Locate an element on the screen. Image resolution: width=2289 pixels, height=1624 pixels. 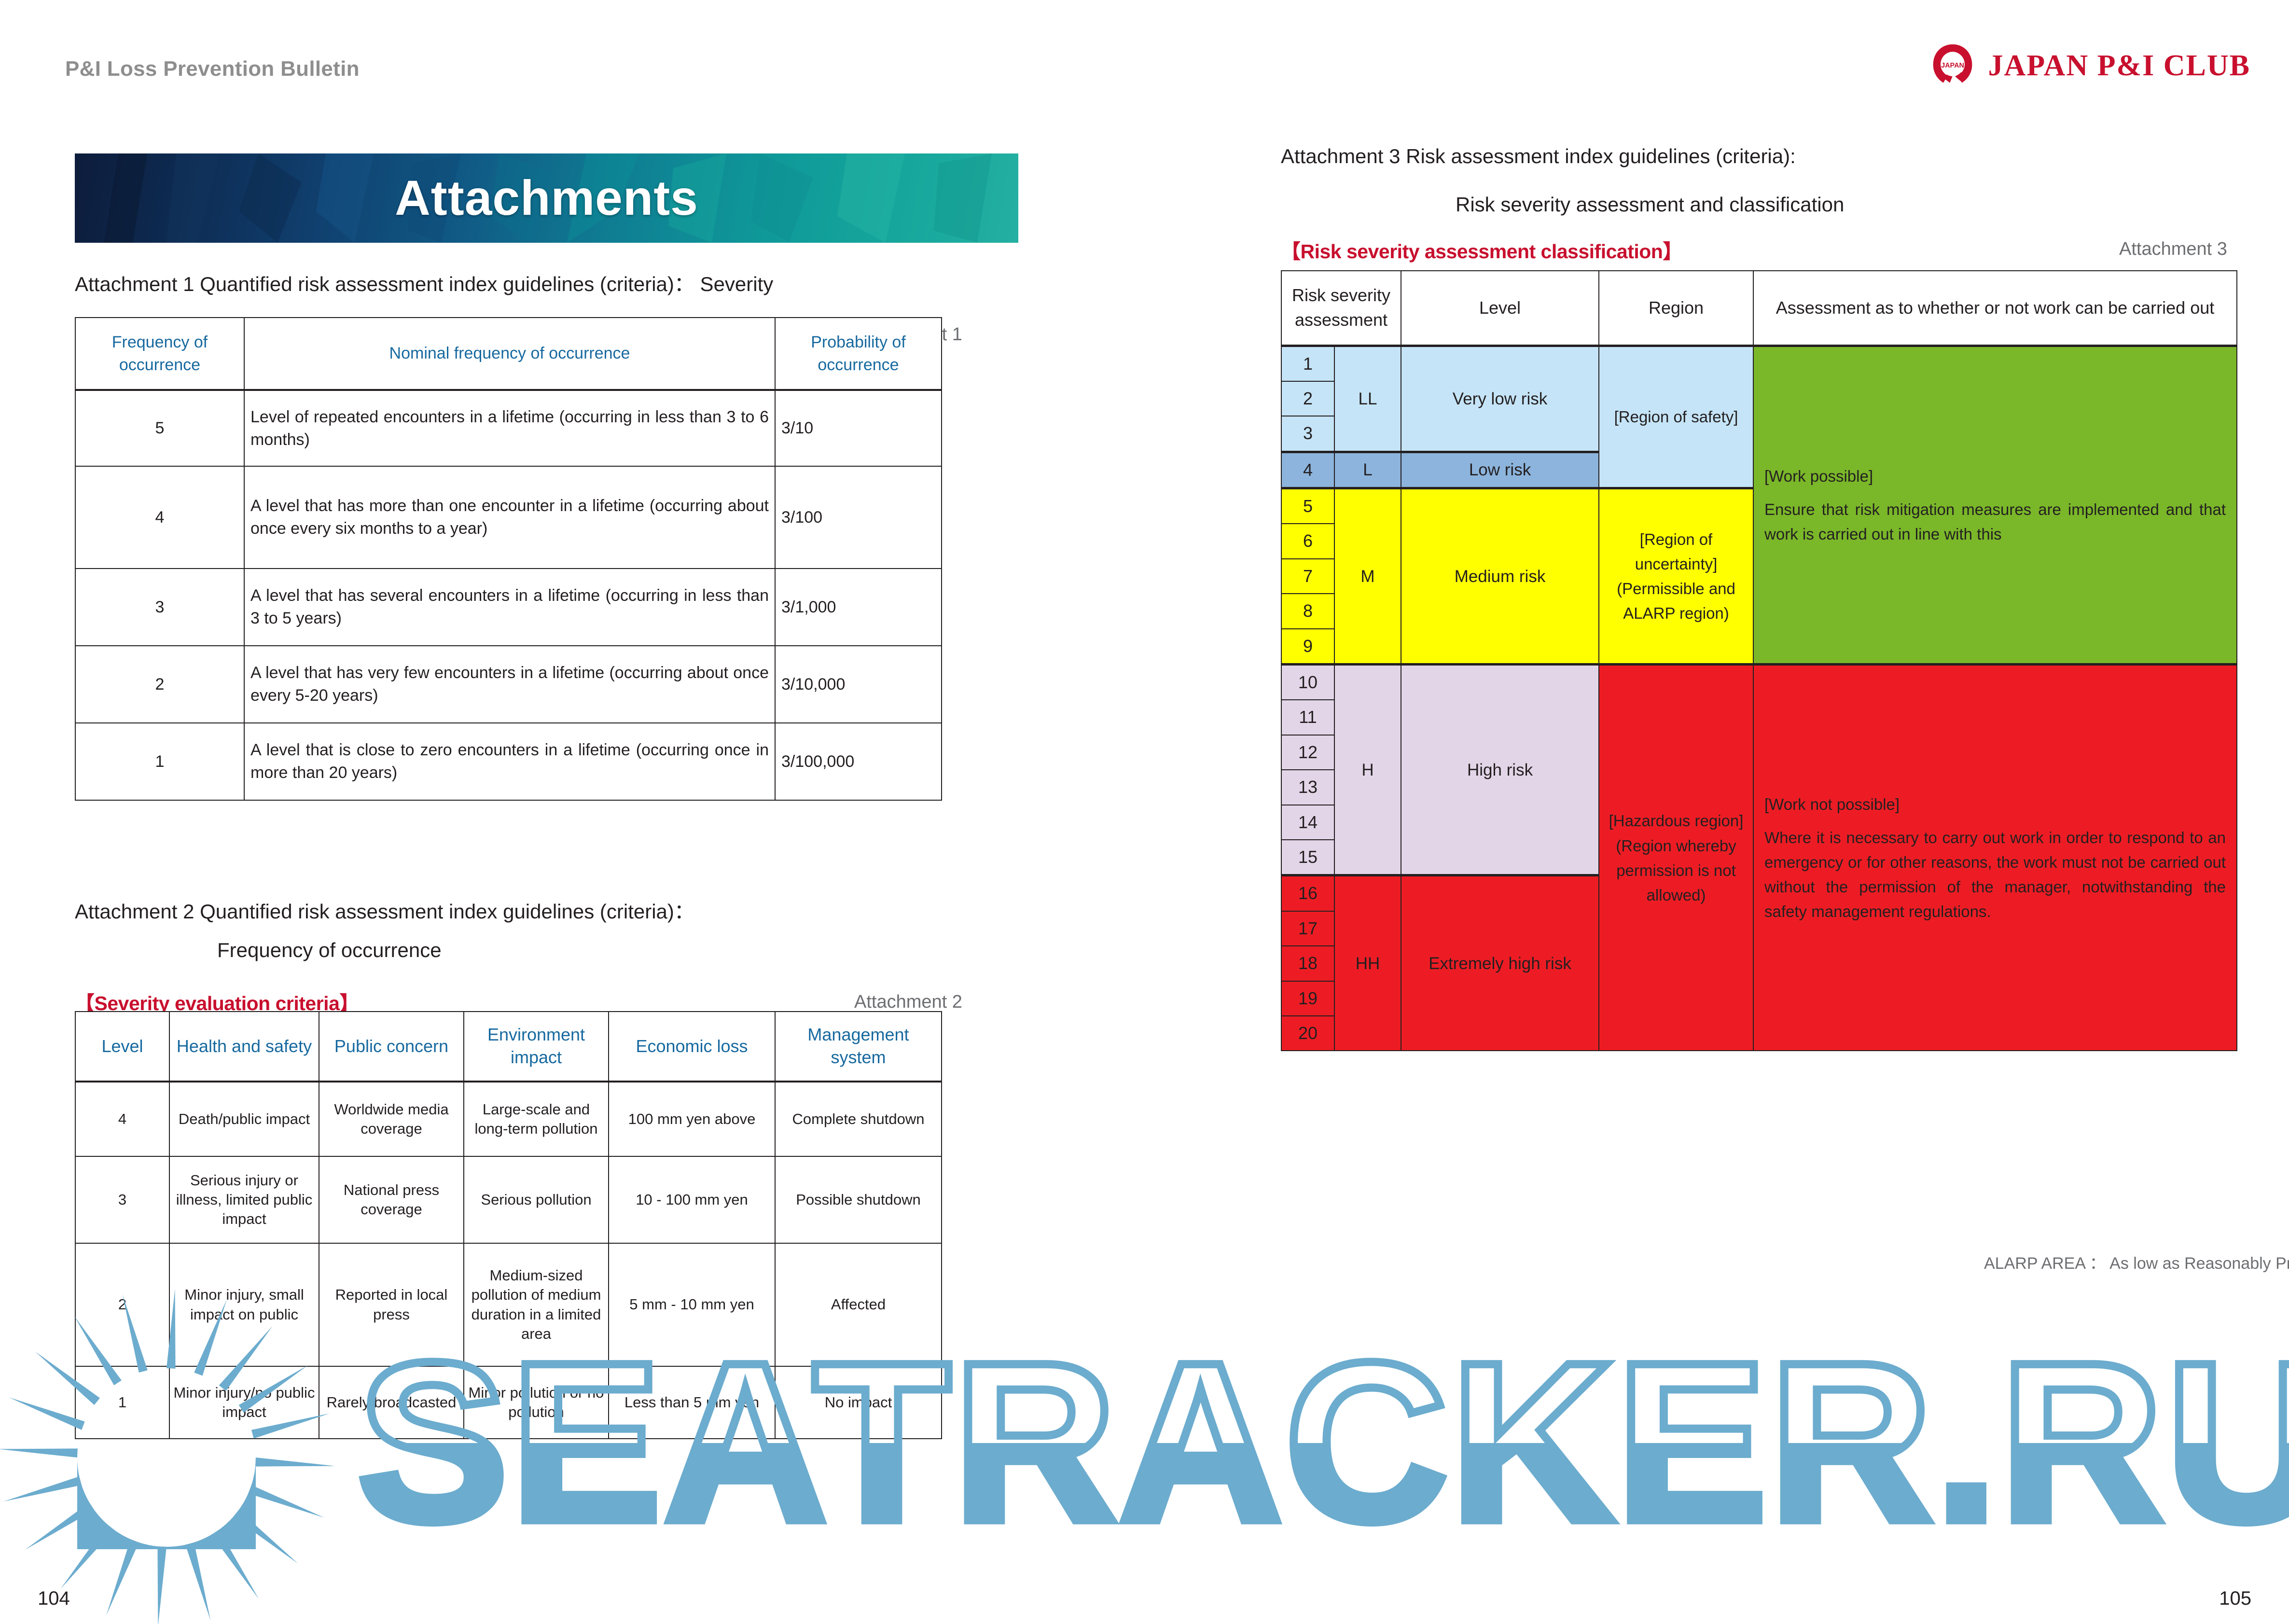
cell-band-risk: Low risk is located at coordinates (1500, 470).